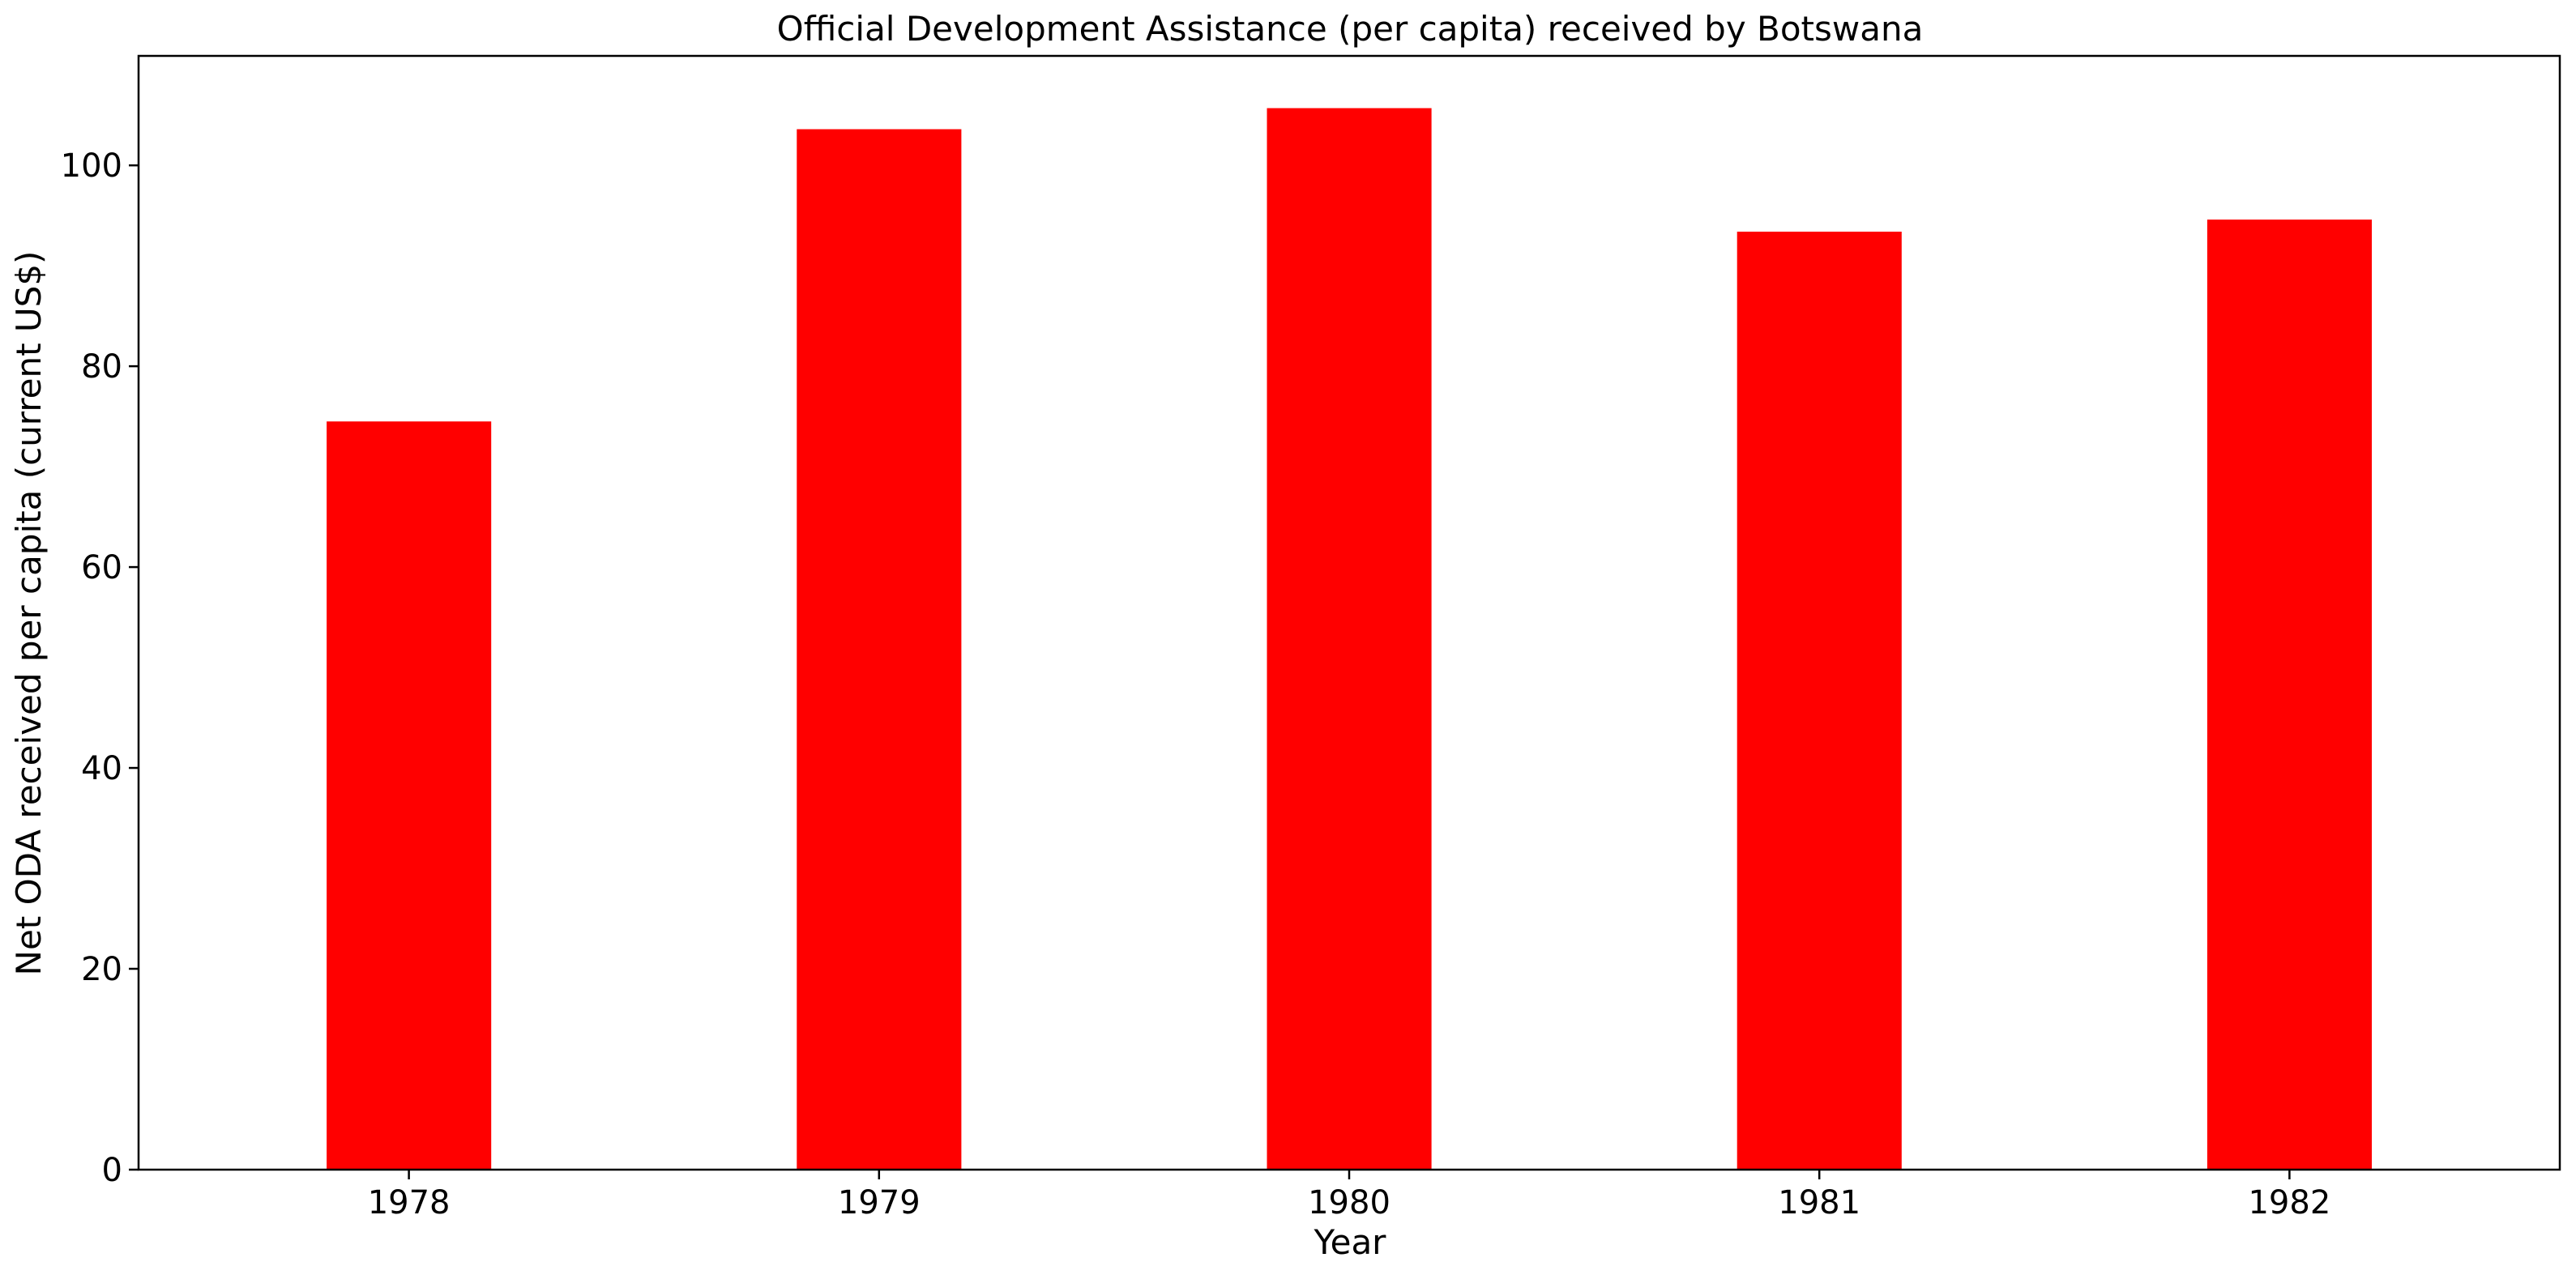  I want to click on y-axis: 0 20 40 60 80 100, so click(100, 668).